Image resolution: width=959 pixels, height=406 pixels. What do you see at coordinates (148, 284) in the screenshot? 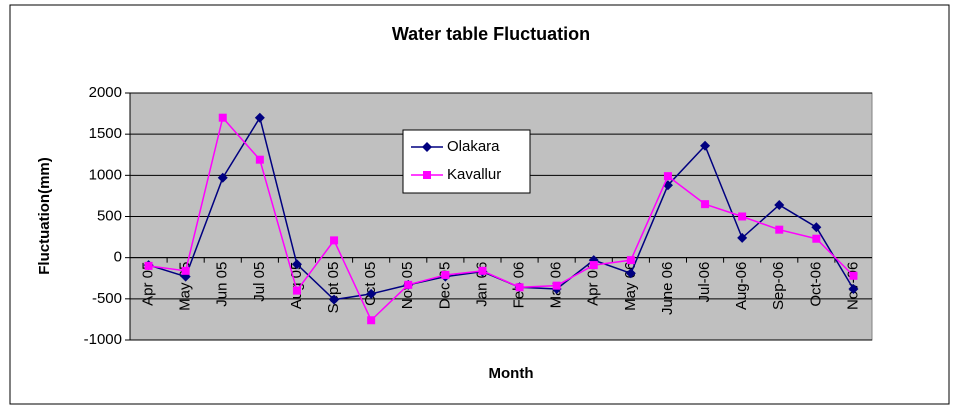
I see `x-tick-label: Apr 05` at bounding box center [148, 284].